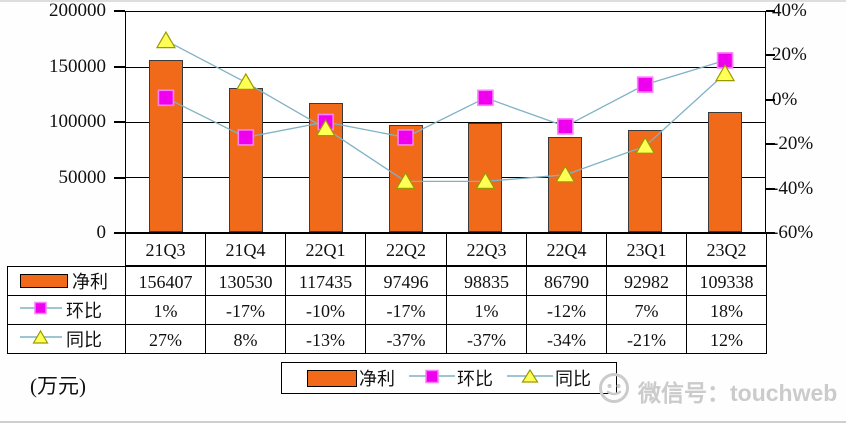 The width and height of the screenshot is (846, 424). What do you see at coordinates (646, 339) in the screenshot?
I see `table-value-cell: -21%` at bounding box center [646, 339].